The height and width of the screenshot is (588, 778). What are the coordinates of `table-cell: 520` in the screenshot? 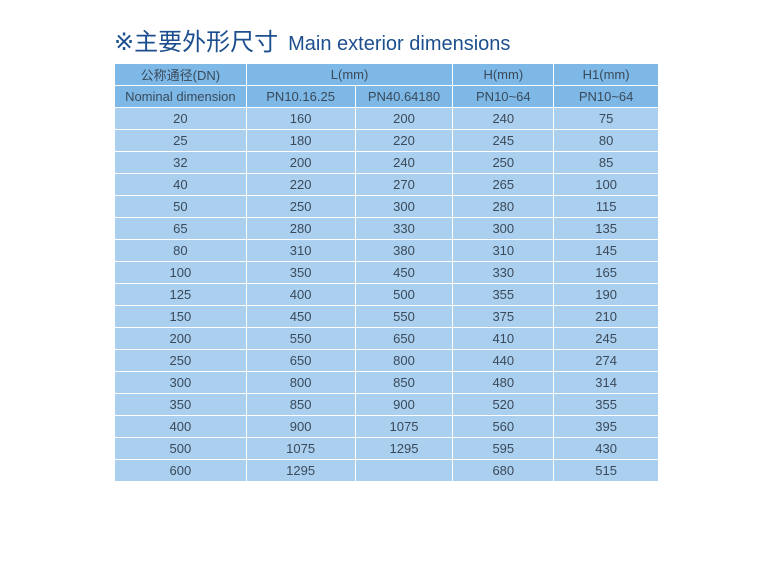 It's located at (503, 404).